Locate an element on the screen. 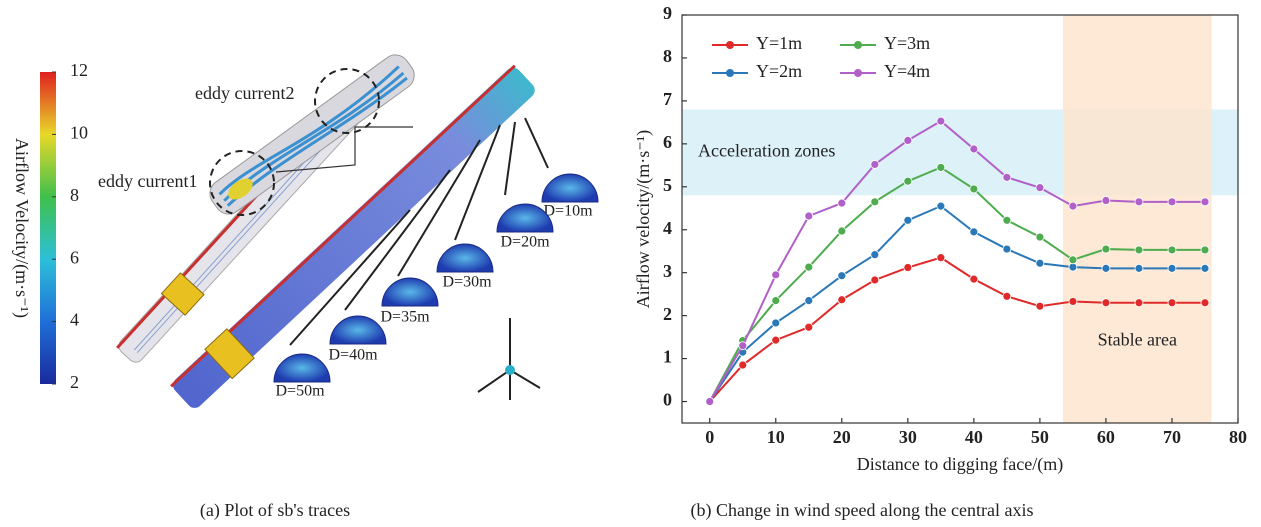 This screenshot has height=527, width=1261. section-label: D=30m is located at coordinates (467, 282).